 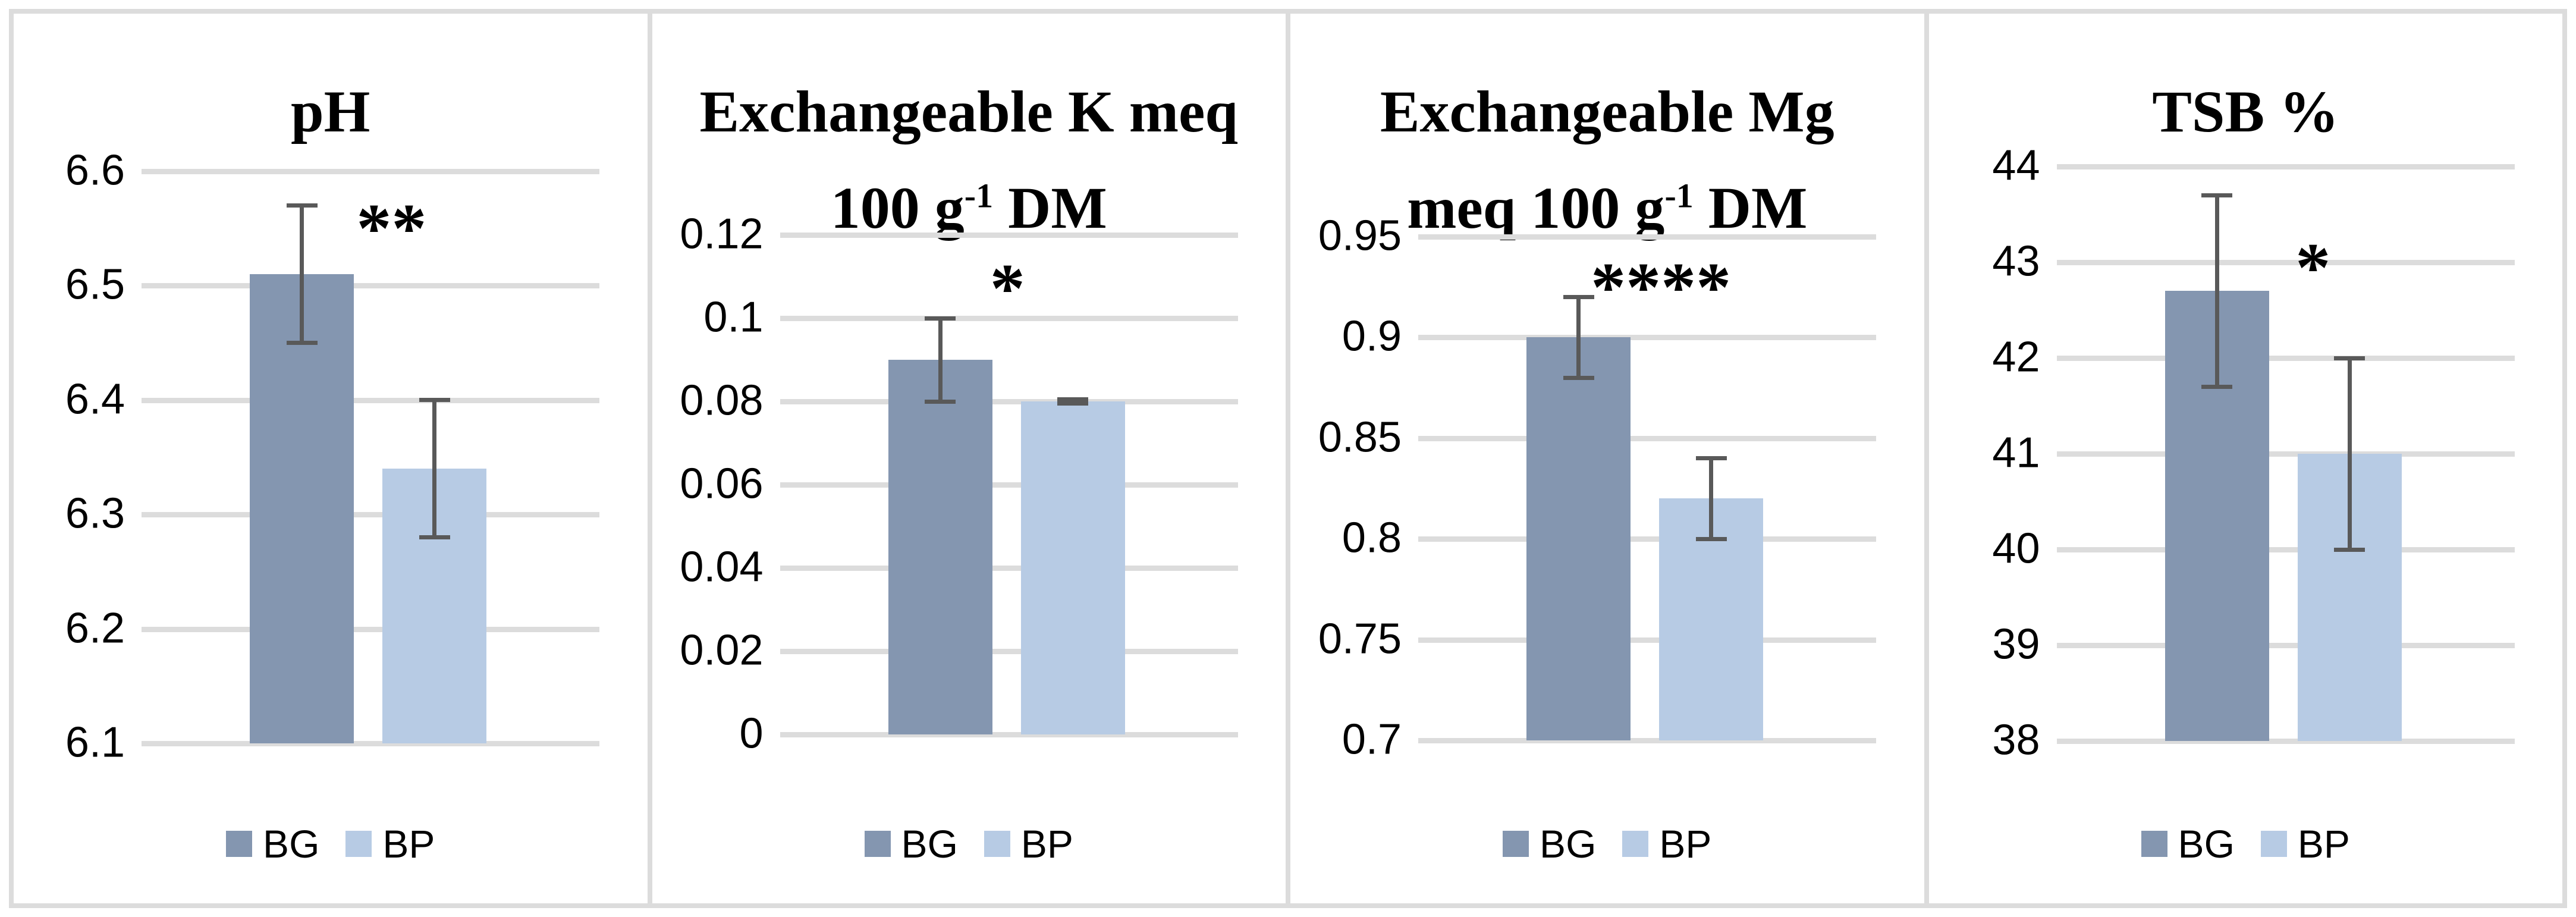 I want to click on y-tick-label: 0.75, so click(x=1360, y=638).